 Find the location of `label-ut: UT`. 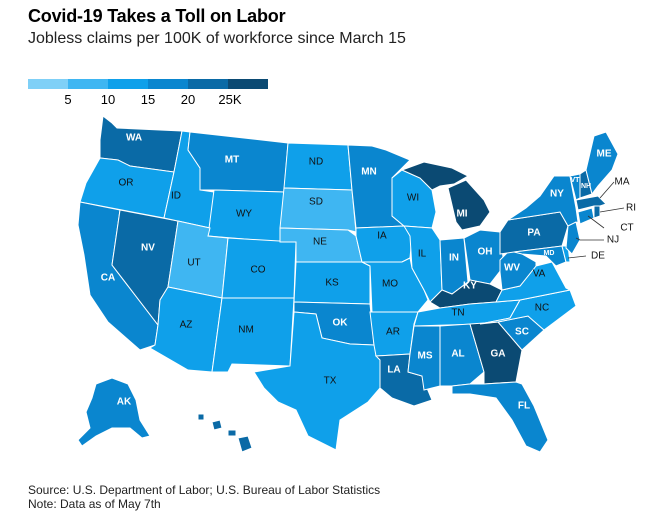

label-ut: UT is located at coordinates (193, 263).